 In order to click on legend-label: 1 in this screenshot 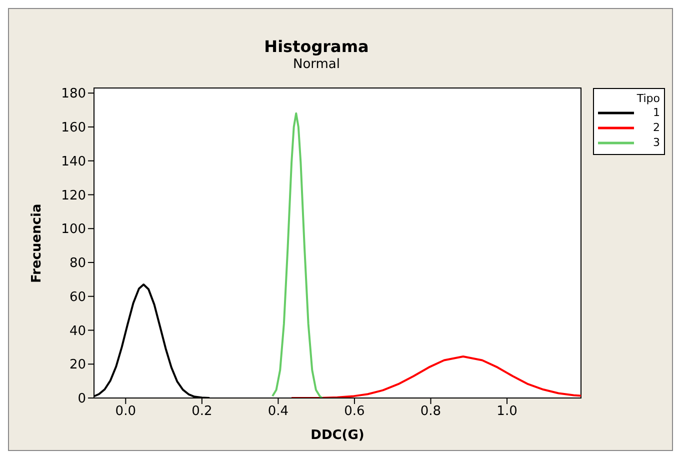, I will do `click(656, 112)`.